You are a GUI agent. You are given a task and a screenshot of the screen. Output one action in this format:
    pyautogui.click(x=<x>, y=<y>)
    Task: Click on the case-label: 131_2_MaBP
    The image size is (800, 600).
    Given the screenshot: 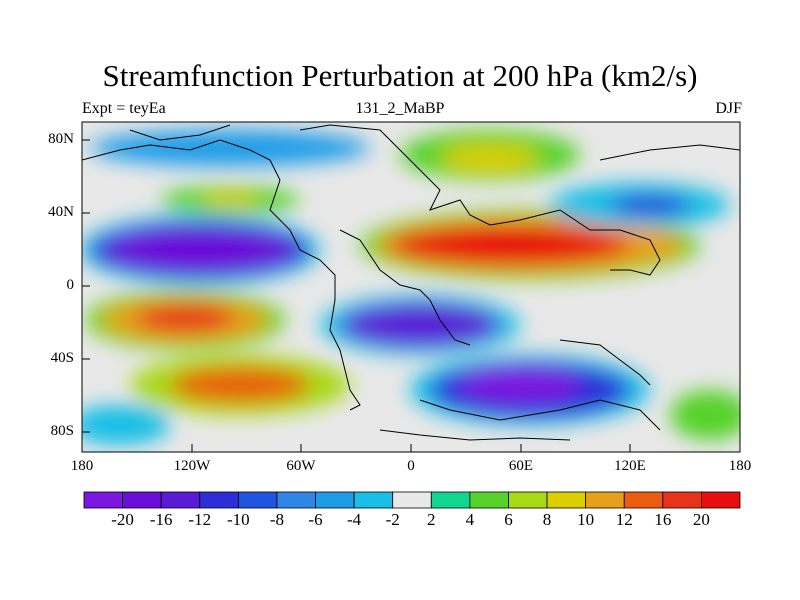 What is the action you would take?
    pyautogui.click(x=400, y=108)
    